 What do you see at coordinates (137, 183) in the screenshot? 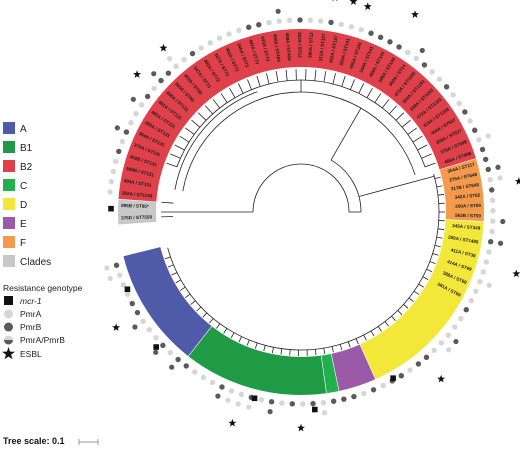
I see `leaf-label: 494A / ST131` at bounding box center [137, 183].